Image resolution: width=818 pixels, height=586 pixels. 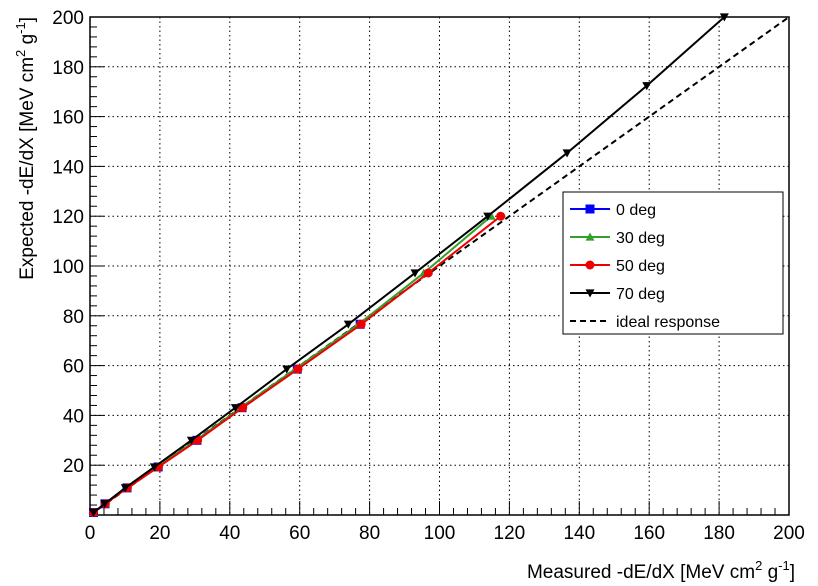 I want to click on x-tick-label: 40, so click(x=229, y=533).